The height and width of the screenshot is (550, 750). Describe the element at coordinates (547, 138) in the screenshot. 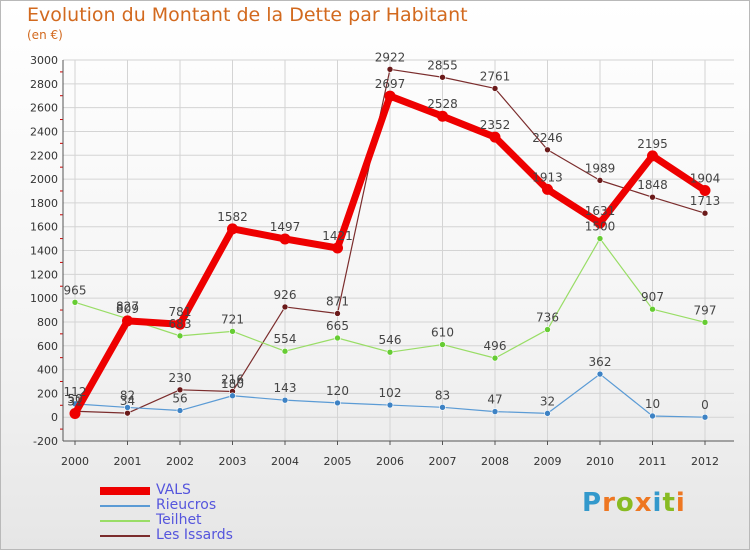

I see `data-label: 2246` at that location.